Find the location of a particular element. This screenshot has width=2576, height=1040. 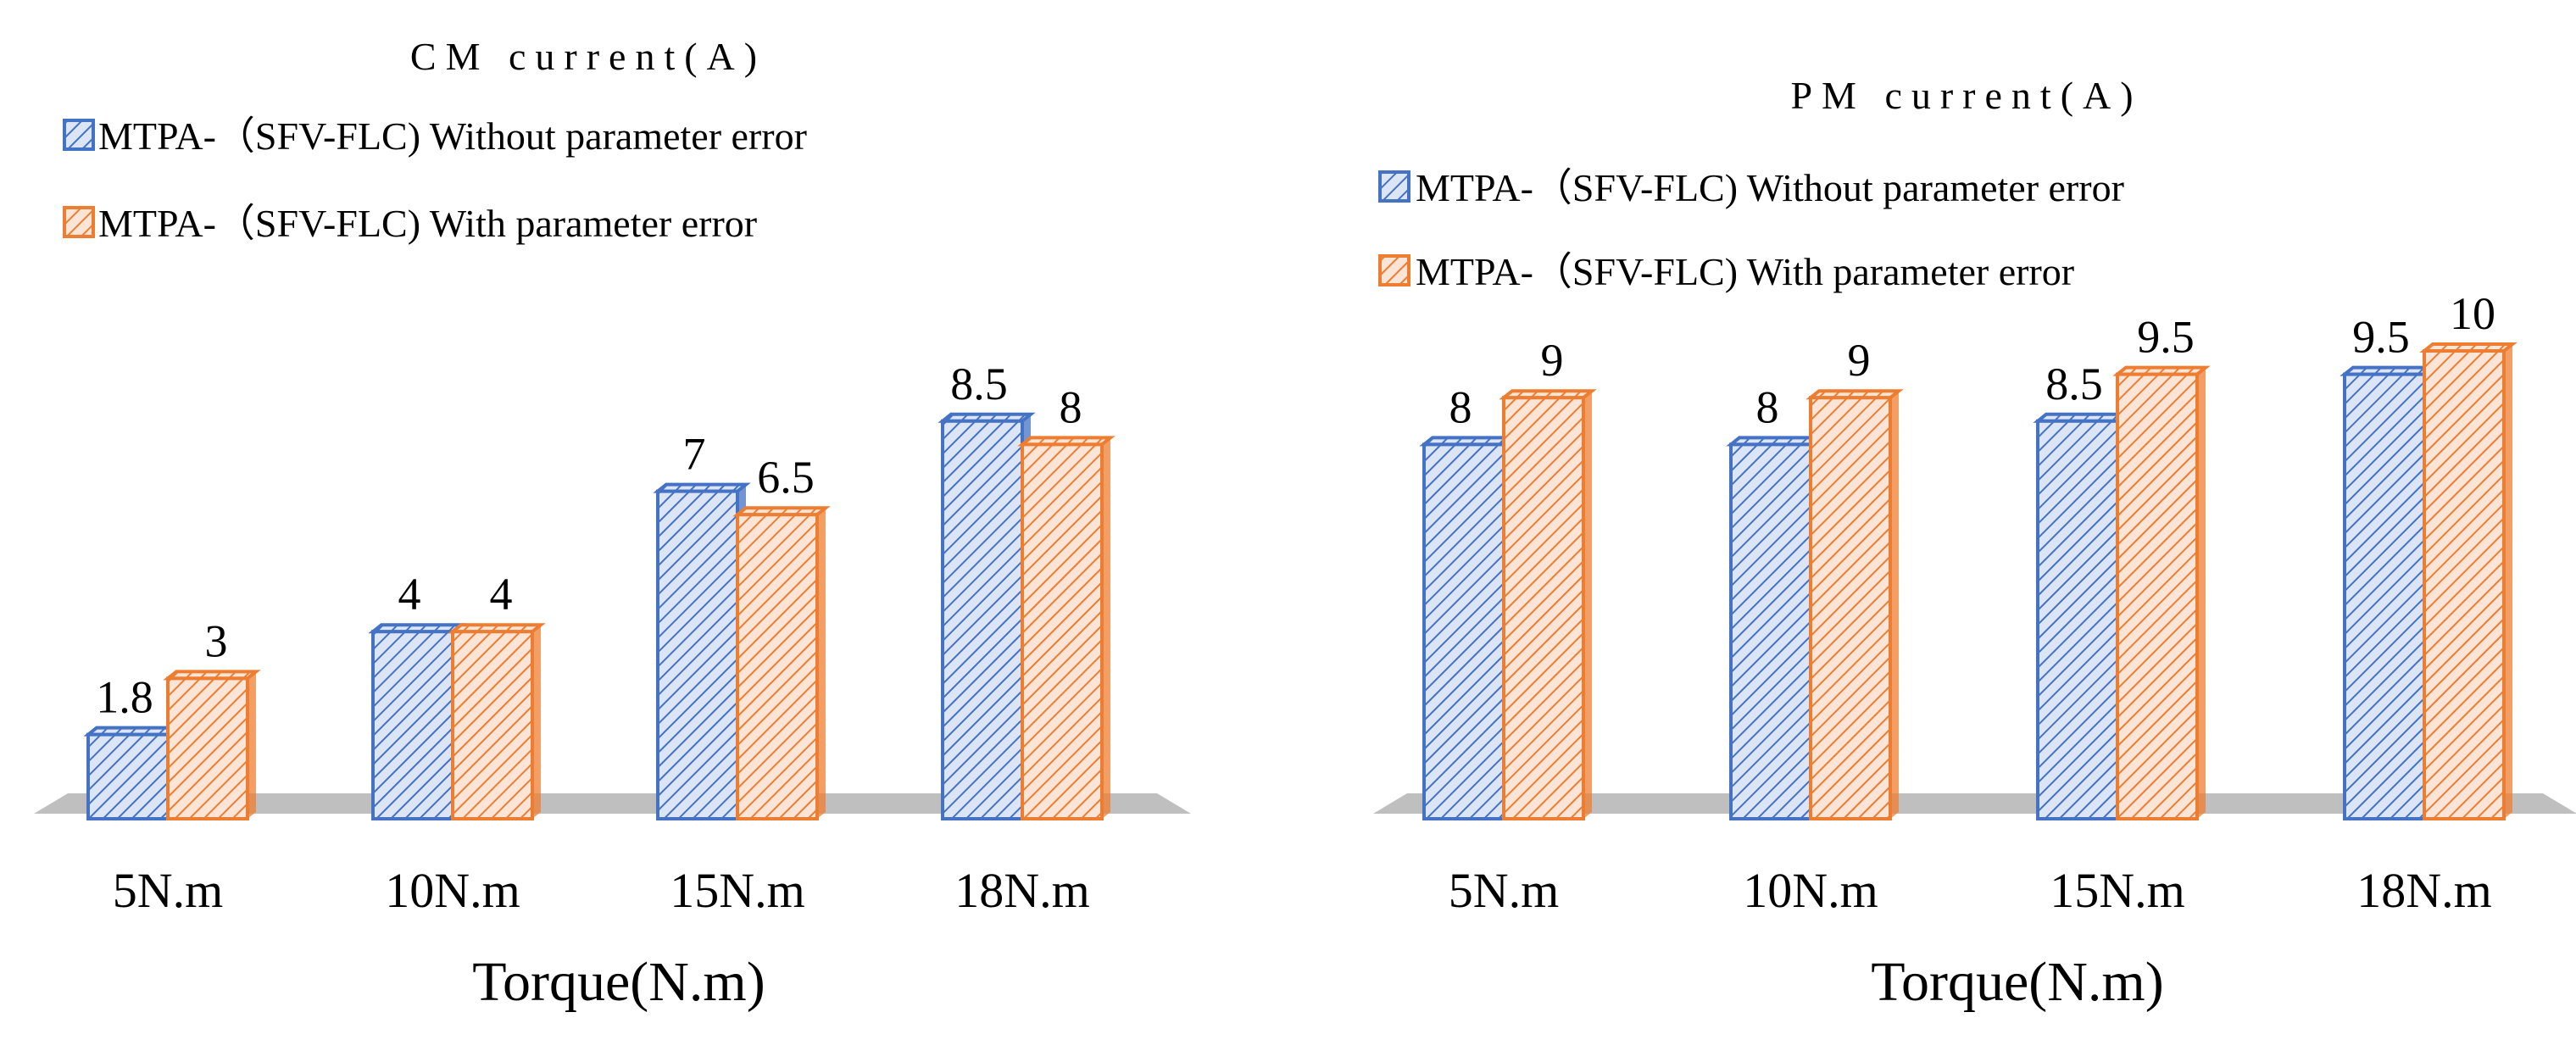

cm-tick-label-2: 15N.m is located at coordinates (737, 891).